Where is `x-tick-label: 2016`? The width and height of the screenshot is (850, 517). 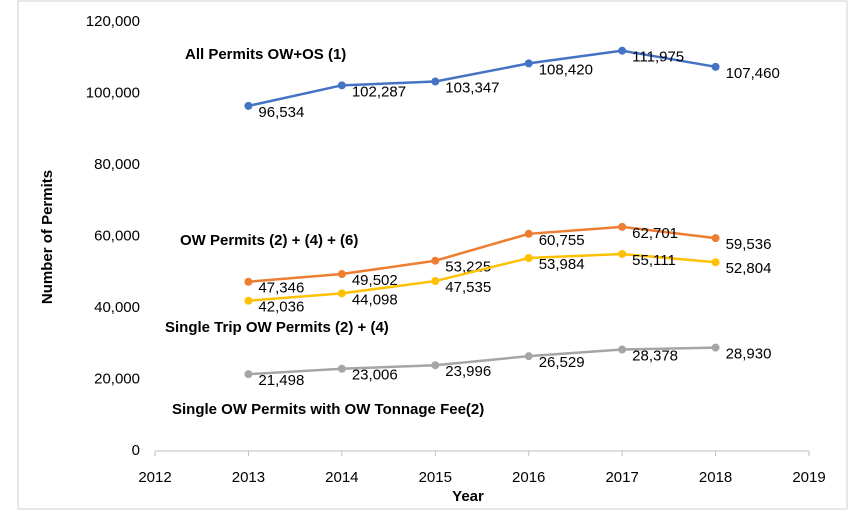
x-tick-label: 2016 is located at coordinates (528, 477).